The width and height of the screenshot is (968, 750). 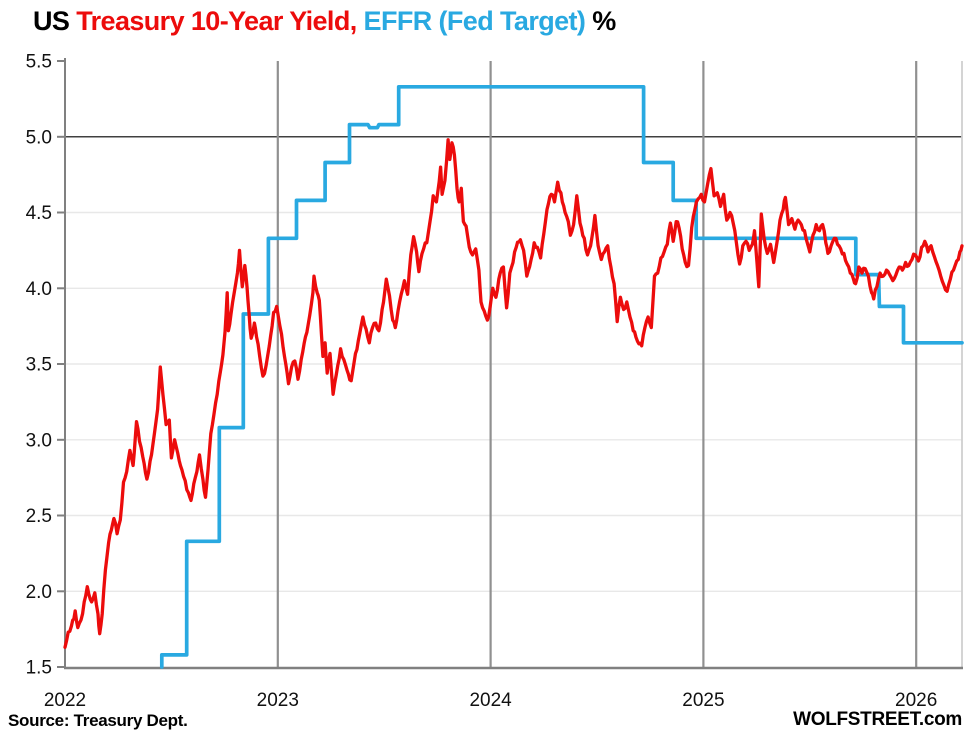 What do you see at coordinates (65, 700) in the screenshot?
I see `x-tick-label: 2022` at bounding box center [65, 700].